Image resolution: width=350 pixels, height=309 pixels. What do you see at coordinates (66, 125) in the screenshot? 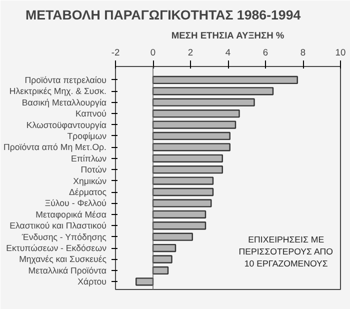
I see `y-tick-label: Κλωστοϋφαντουργία` at bounding box center [66, 125].